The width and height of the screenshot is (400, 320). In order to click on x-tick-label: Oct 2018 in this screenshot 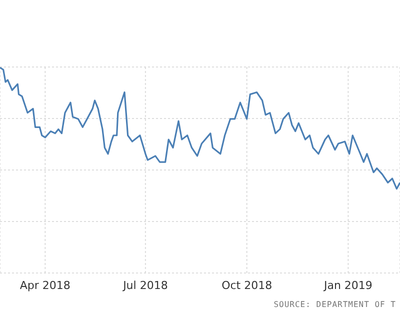, I will do `click(247, 285)`.